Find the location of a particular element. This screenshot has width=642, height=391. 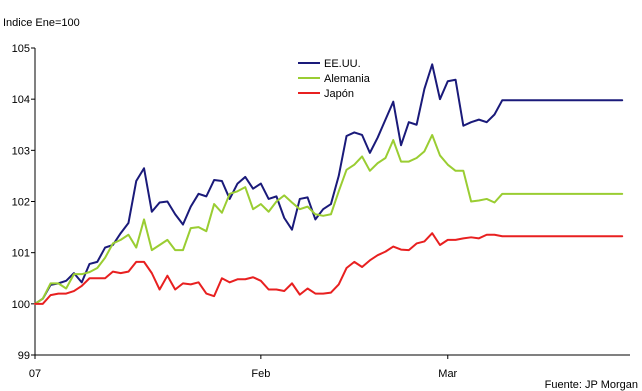

y-tick-label: 103 is located at coordinates (21, 151).